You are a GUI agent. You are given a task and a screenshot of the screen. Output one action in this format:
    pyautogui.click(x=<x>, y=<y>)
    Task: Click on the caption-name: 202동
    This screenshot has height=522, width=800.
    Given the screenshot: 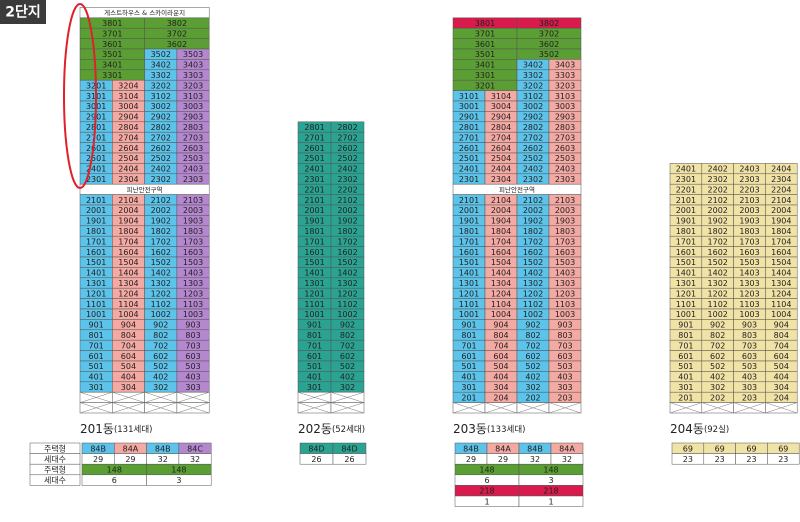 What is the action you would take?
    pyautogui.click(x=315, y=429)
    